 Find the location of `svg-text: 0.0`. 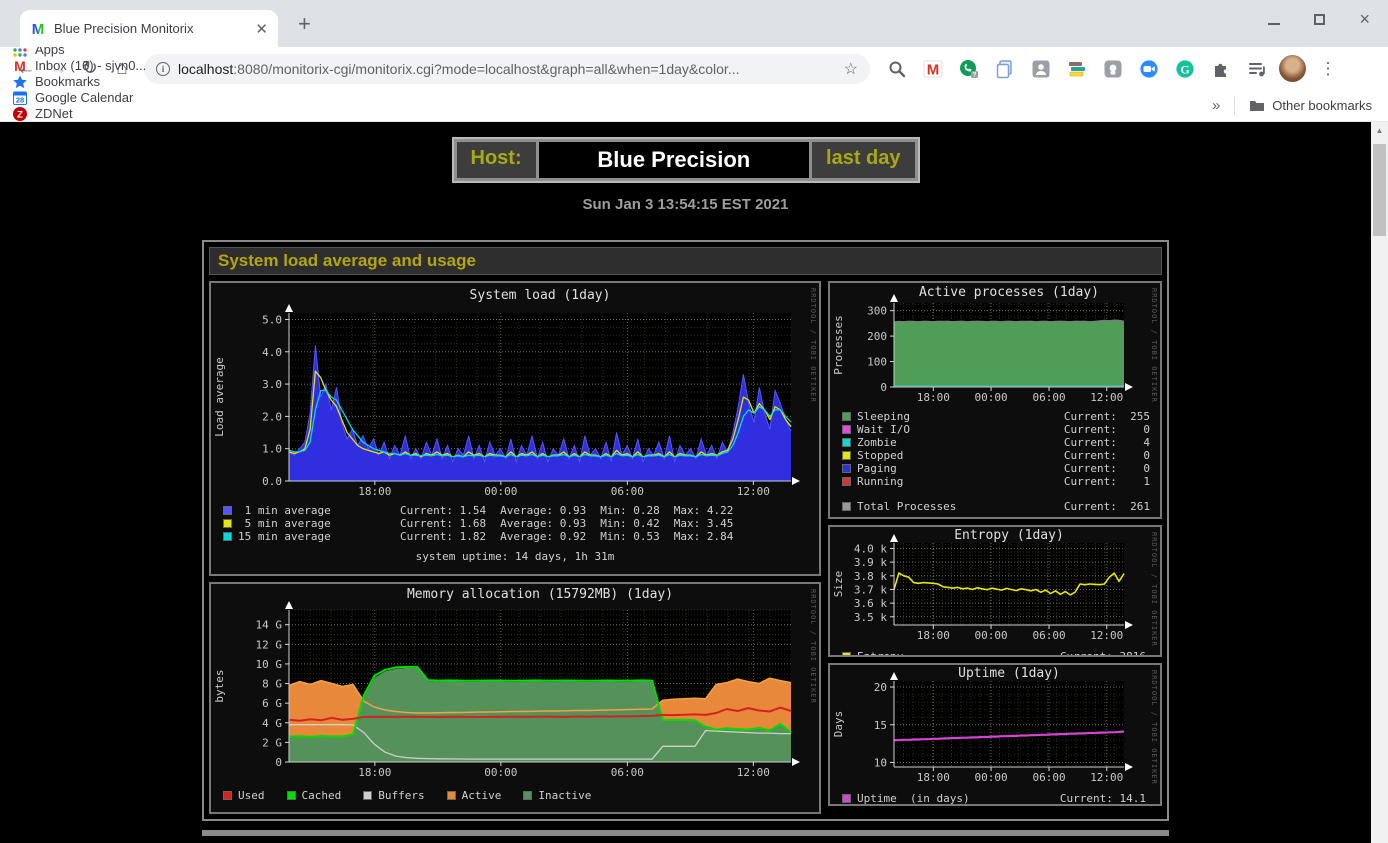

svg-text: 0.0 is located at coordinates (272, 481).